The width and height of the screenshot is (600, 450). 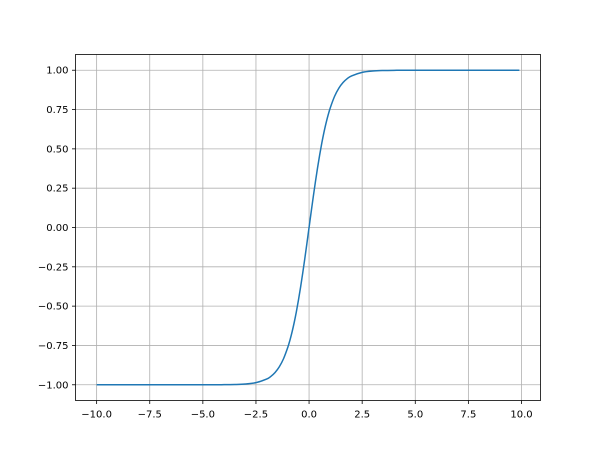 I want to click on x-tick: −2.5, so click(x=256, y=410).